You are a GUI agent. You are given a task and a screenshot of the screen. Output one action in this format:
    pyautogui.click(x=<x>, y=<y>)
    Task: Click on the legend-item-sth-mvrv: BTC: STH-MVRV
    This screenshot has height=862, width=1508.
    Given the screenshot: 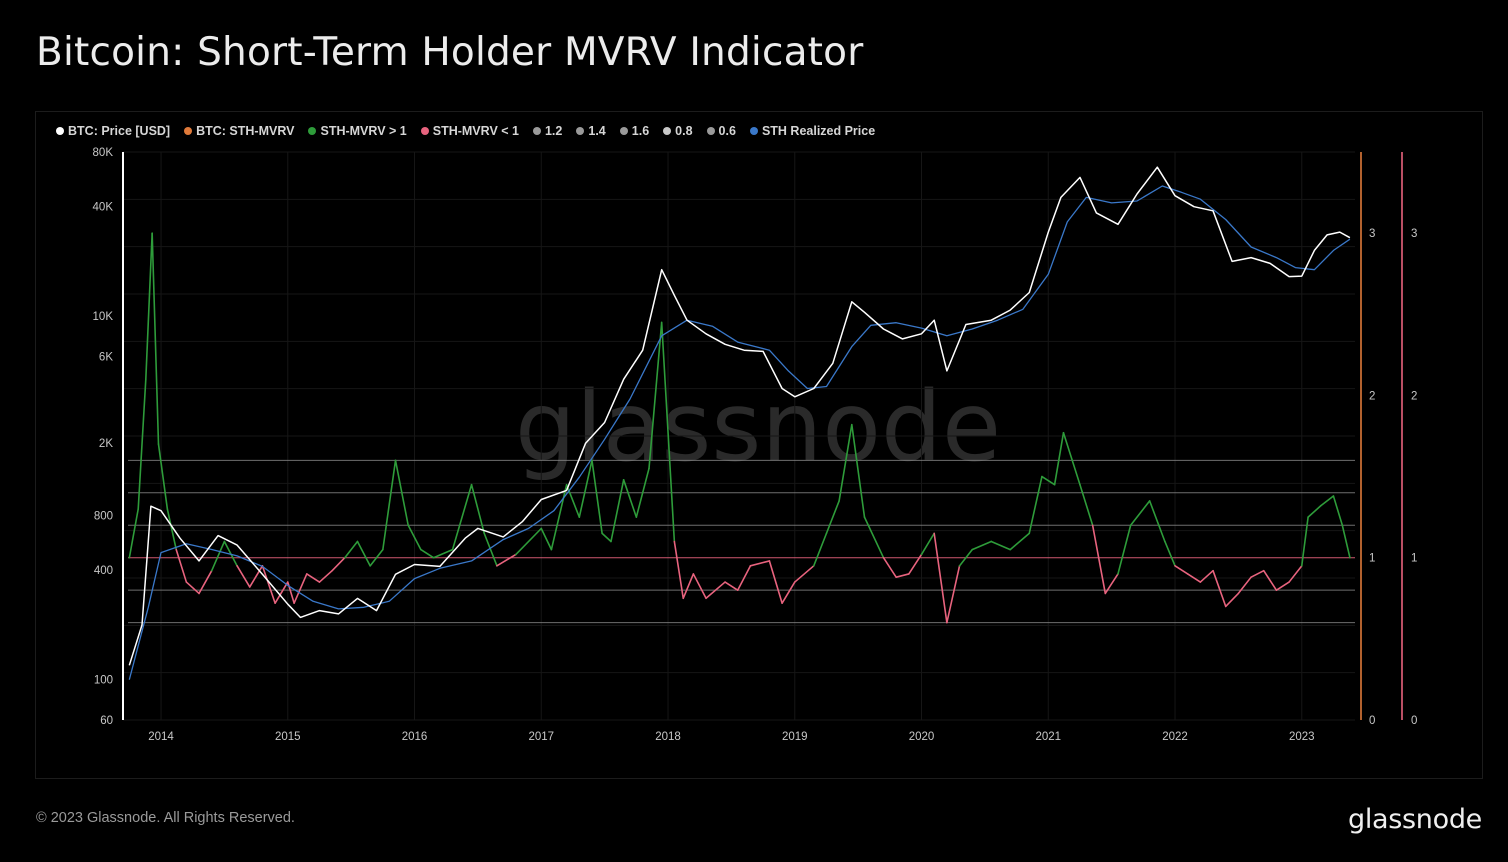 What is the action you would take?
    pyautogui.click(x=239, y=131)
    